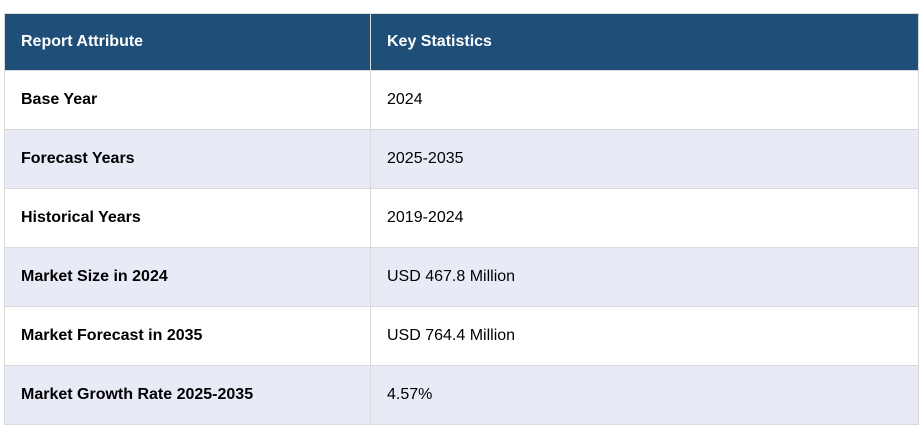 This screenshot has height=437, width=921. What do you see at coordinates (187, 336) in the screenshot?
I see `attribute-cell: Market Forecast in 2035` at bounding box center [187, 336].